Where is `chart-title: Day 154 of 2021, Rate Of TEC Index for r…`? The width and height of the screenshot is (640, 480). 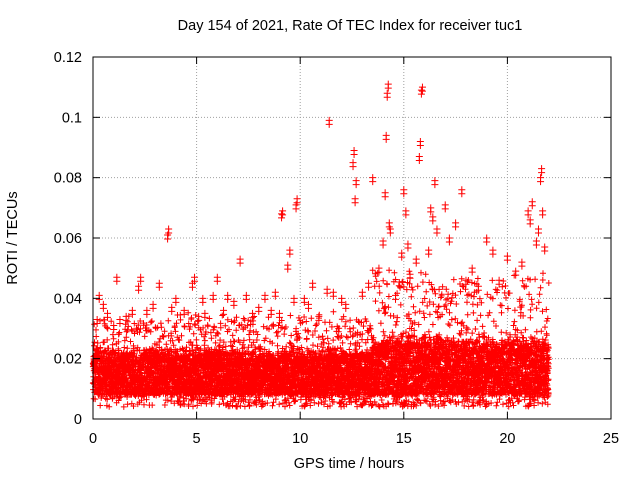
chart-title: Day 154 of 2021, Rate Of TEC Index for r… is located at coordinates (350, 26).